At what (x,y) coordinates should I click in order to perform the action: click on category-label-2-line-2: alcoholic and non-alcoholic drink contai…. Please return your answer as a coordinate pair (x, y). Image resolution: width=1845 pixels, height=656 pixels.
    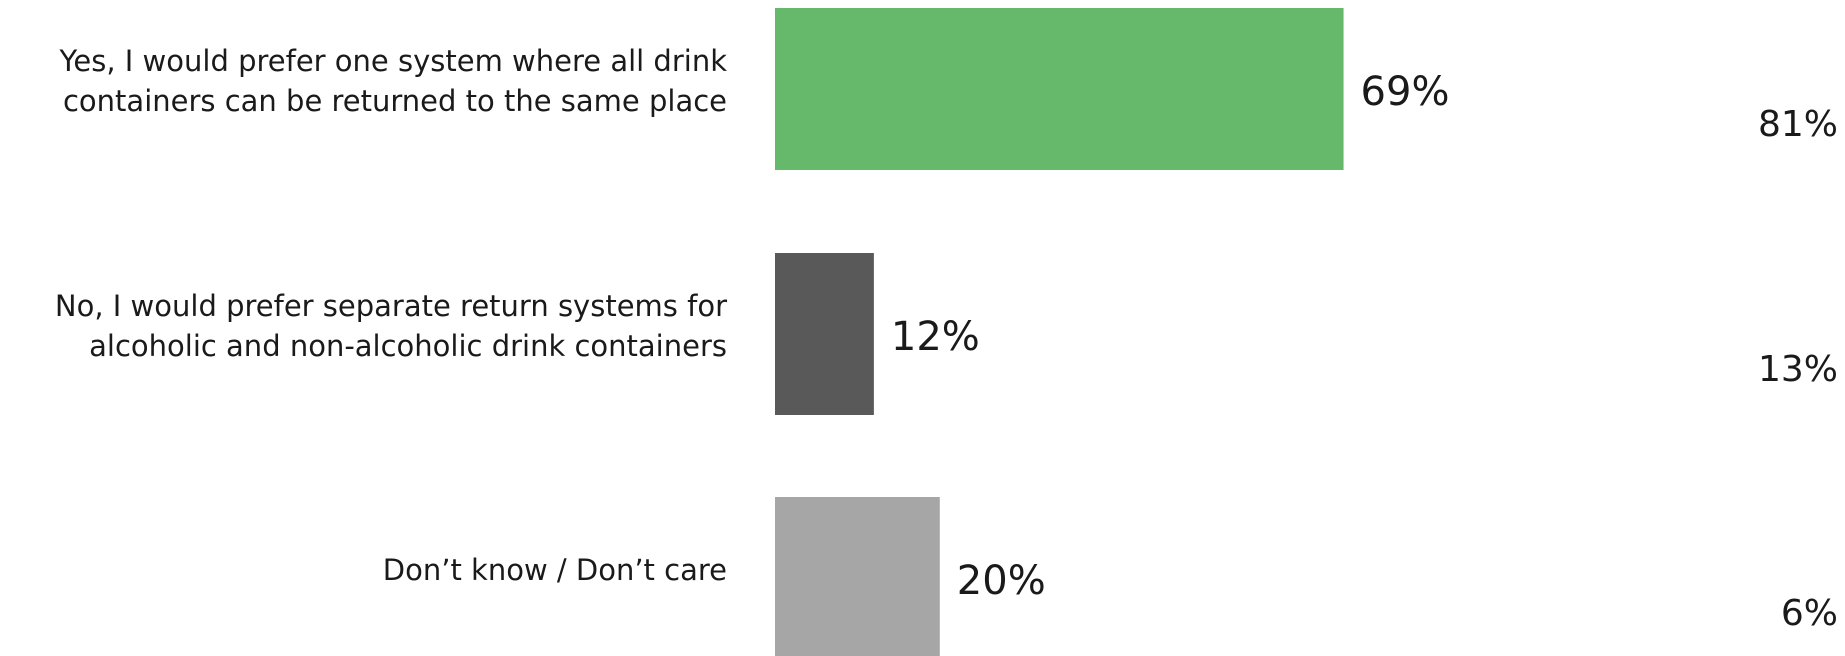
    Looking at the image, I should click on (408, 346).